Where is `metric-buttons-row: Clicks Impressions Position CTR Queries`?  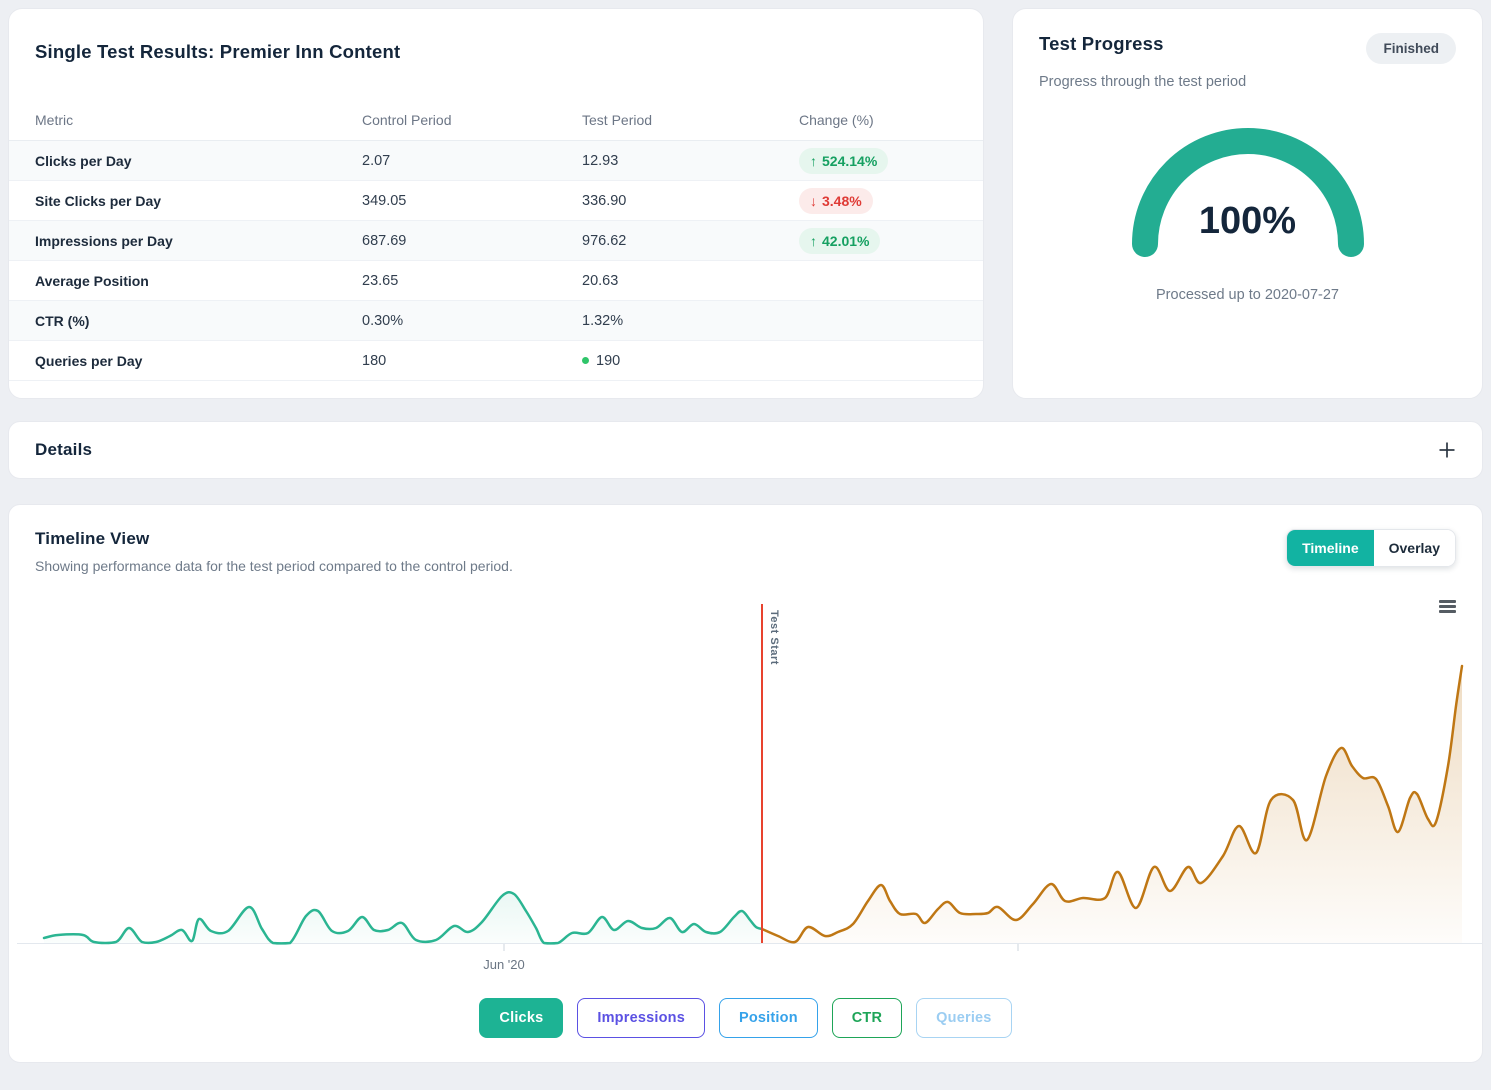 metric-buttons-row: Clicks Impressions Position CTR Queries is located at coordinates (745, 1018).